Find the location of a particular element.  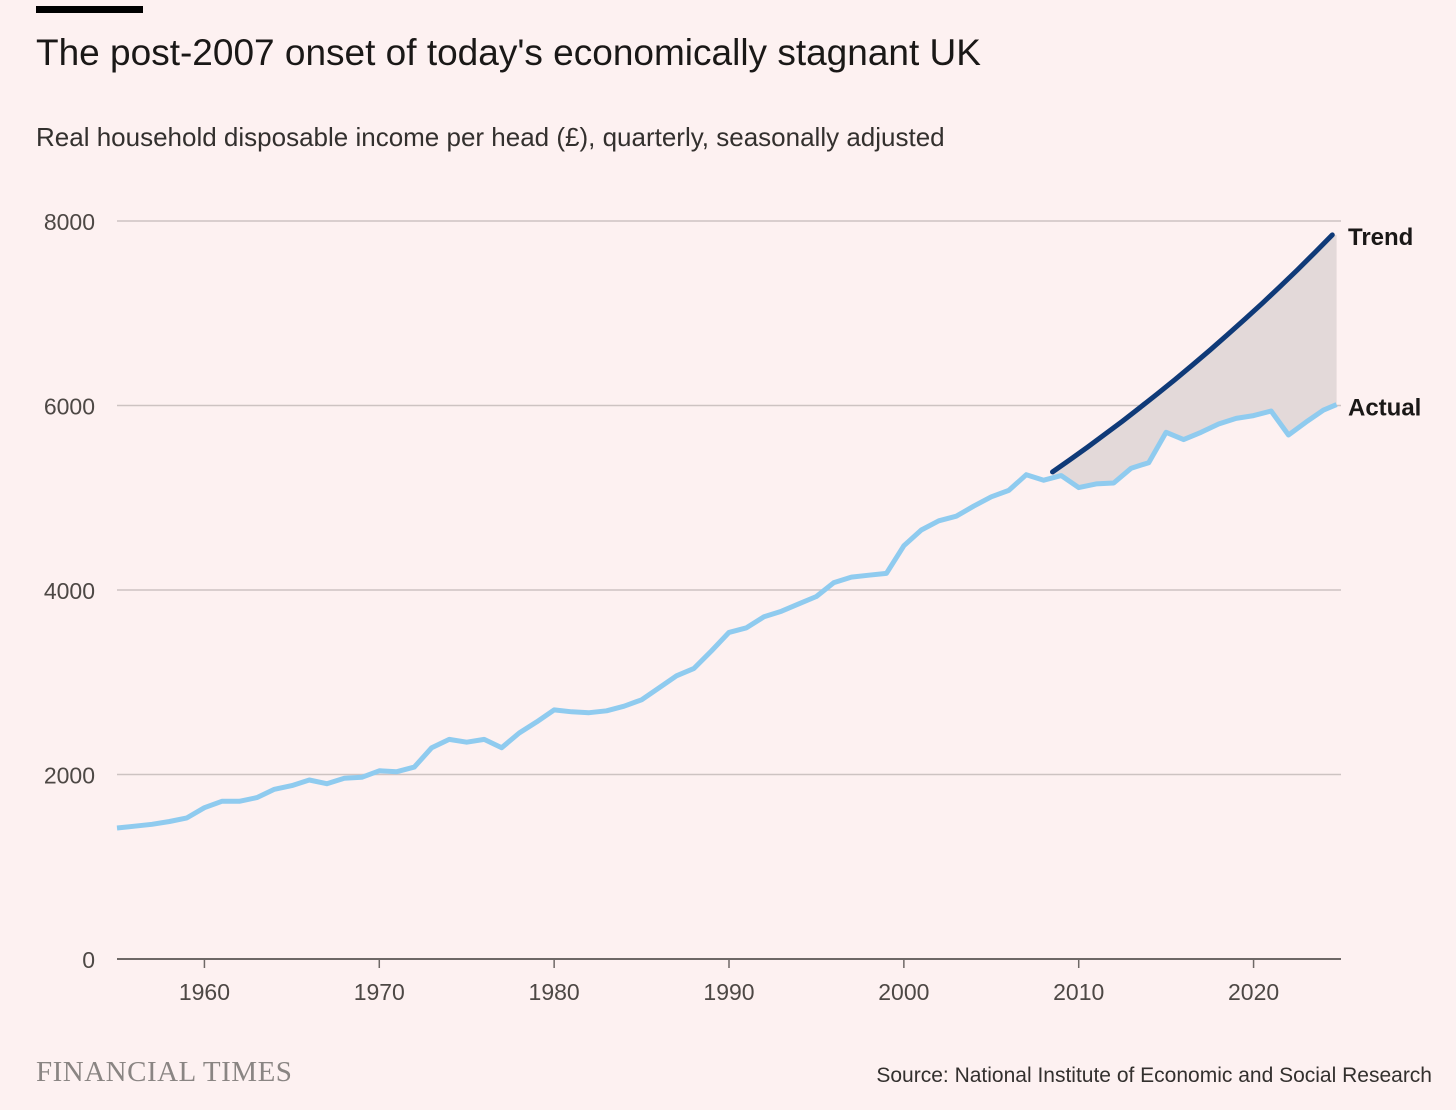

x-tick-label: 1990 is located at coordinates (728, 992).